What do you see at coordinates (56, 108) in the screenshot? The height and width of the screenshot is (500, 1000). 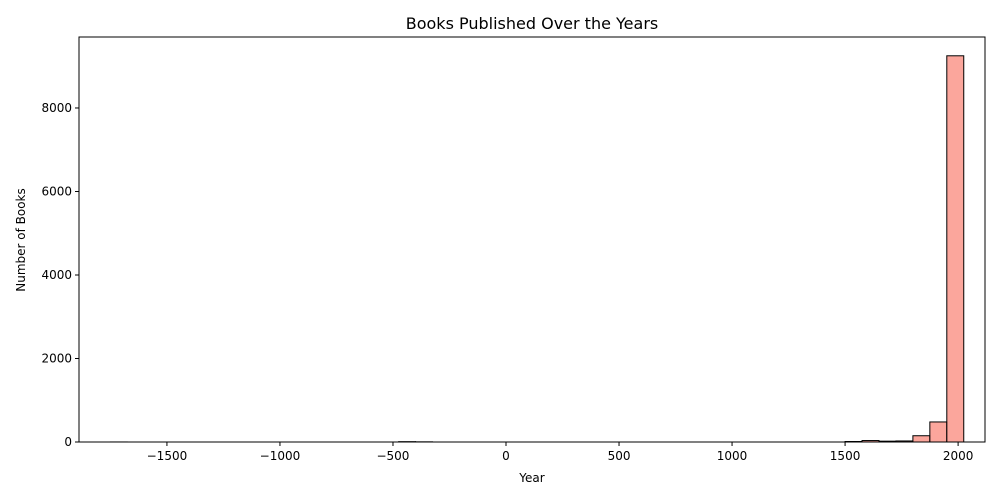 I see `y-tick-label-4: 8000` at bounding box center [56, 108].